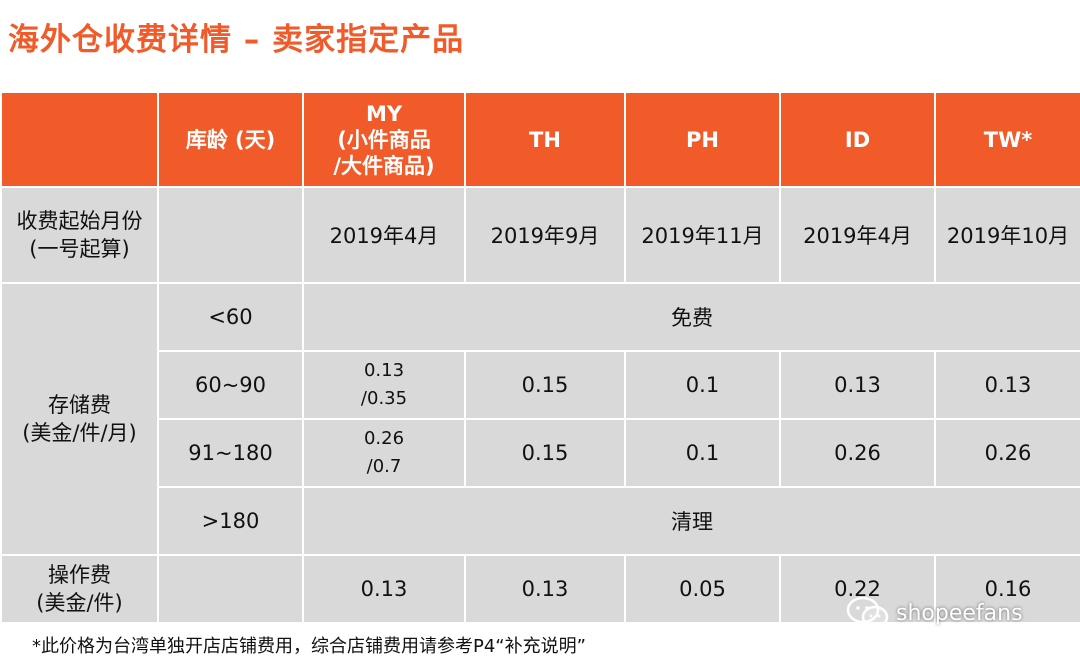  I want to click on storage-free: 免费, so click(691, 317).